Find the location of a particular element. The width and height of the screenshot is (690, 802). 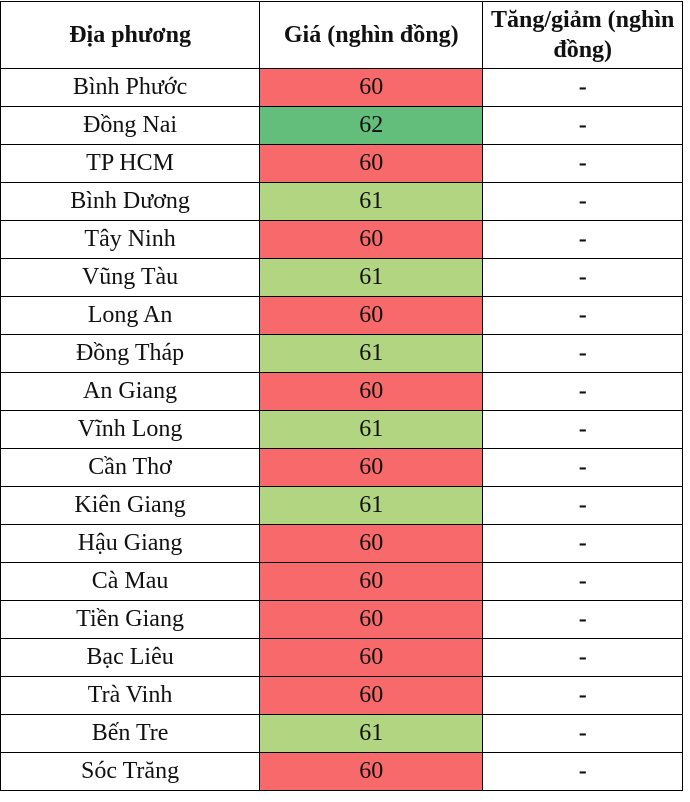

place-cell: Long An is located at coordinates (130, 315).